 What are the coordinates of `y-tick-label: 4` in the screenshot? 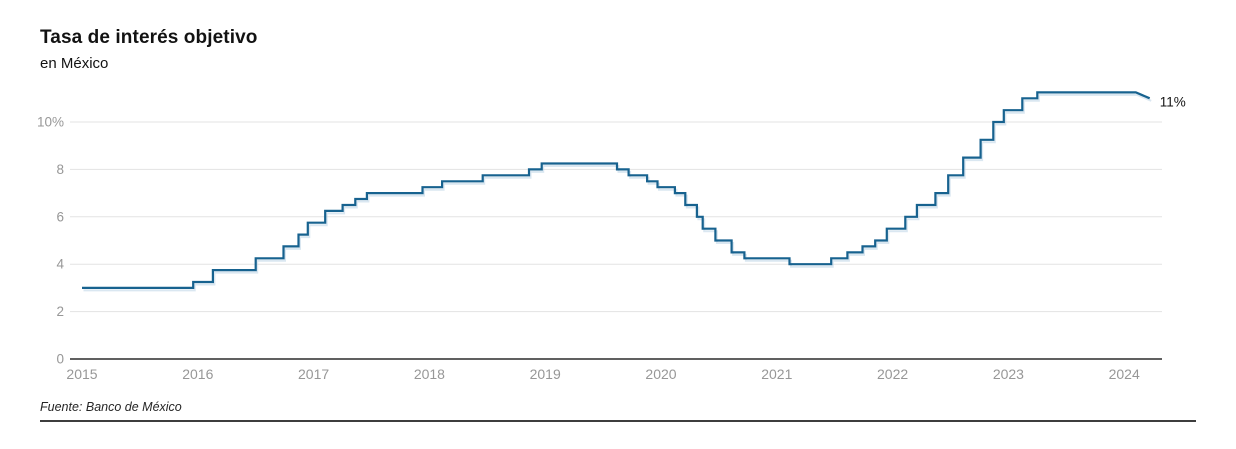 It's located at (60, 264).